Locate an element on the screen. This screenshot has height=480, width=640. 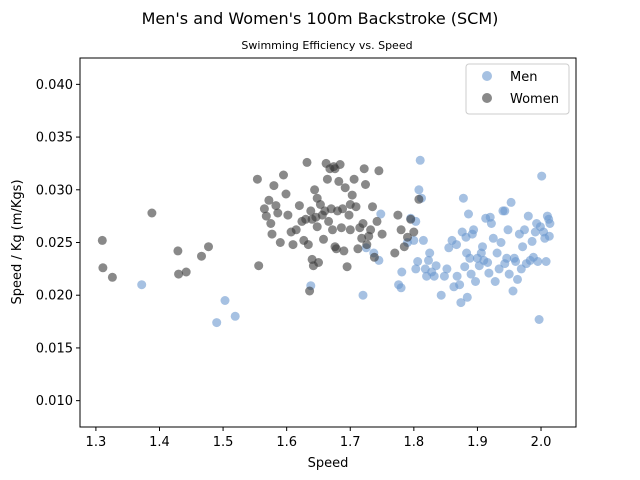
legend-label-women: Women is located at coordinates (534, 99).